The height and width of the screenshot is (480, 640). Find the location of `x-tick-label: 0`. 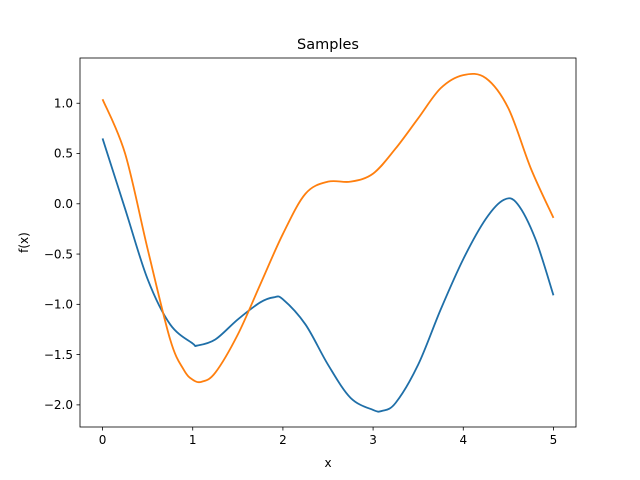

x-tick-label: 0 is located at coordinates (103, 440).